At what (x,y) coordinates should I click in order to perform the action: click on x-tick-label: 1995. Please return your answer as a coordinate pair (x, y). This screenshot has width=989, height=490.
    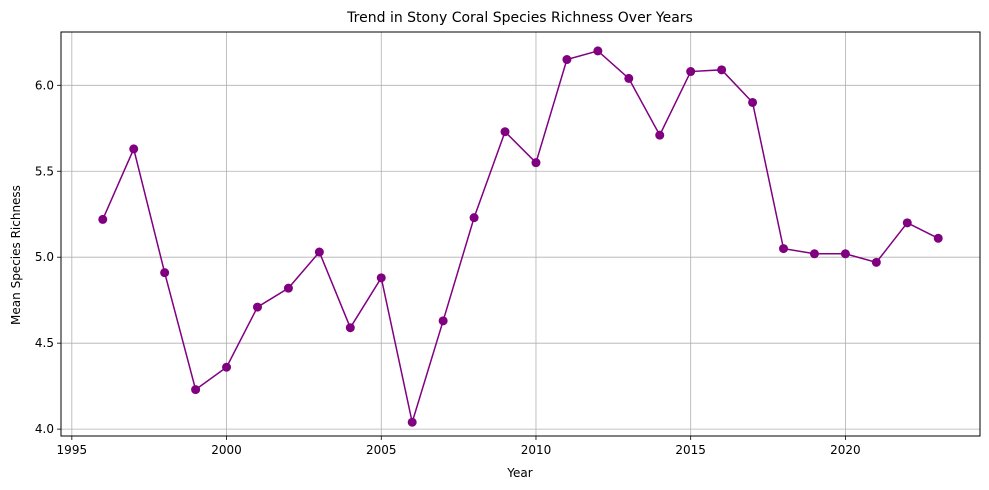
    Looking at the image, I should click on (72, 450).